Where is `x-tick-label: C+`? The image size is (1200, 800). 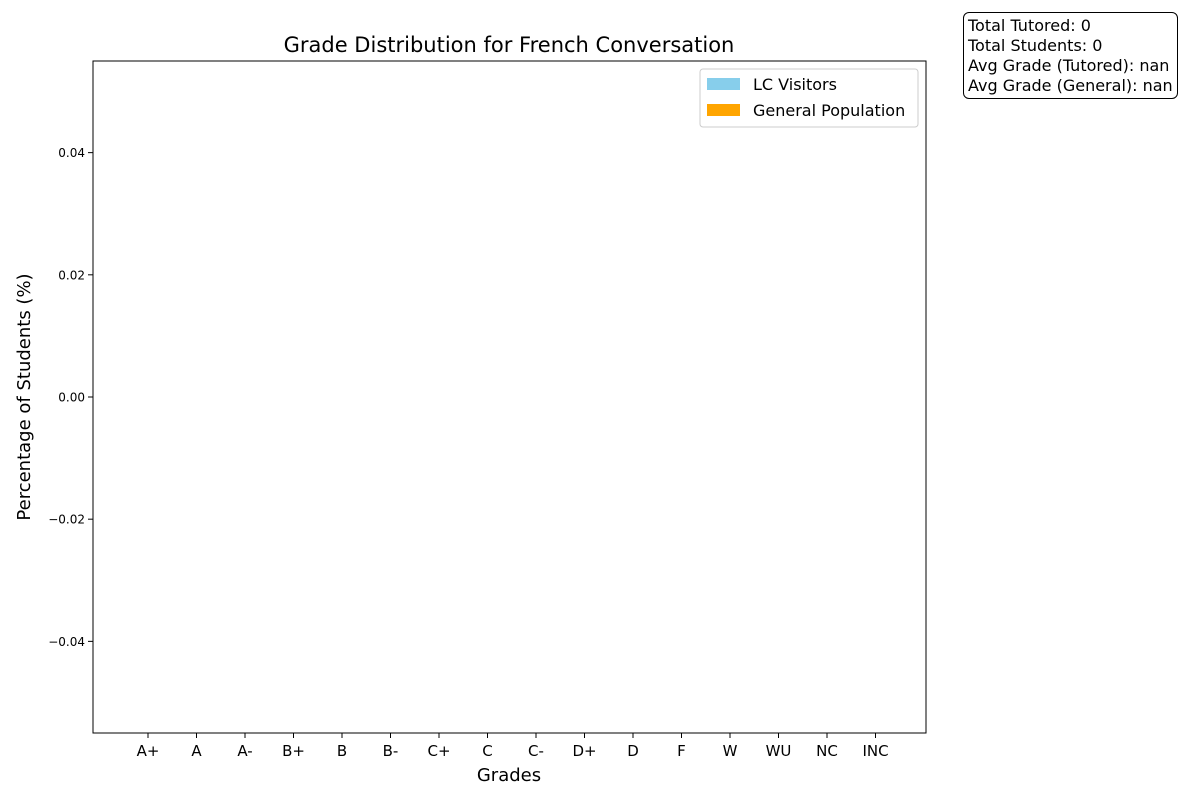 x-tick-label: C+ is located at coordinates (438, 751).